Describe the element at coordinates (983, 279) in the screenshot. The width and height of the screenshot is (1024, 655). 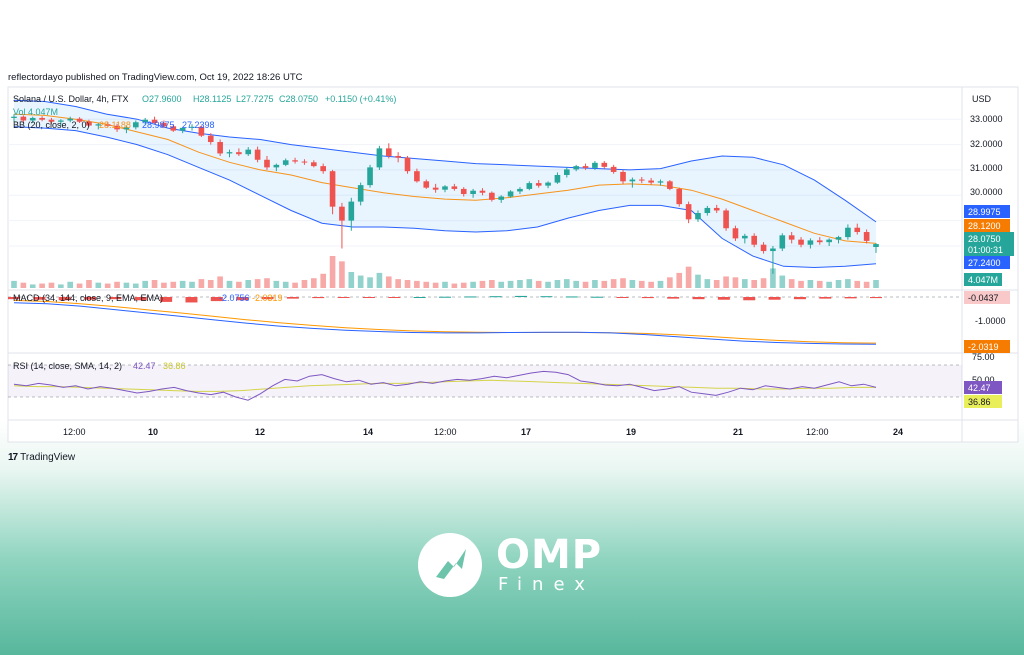
I see `badge-volume-bg` at that location.